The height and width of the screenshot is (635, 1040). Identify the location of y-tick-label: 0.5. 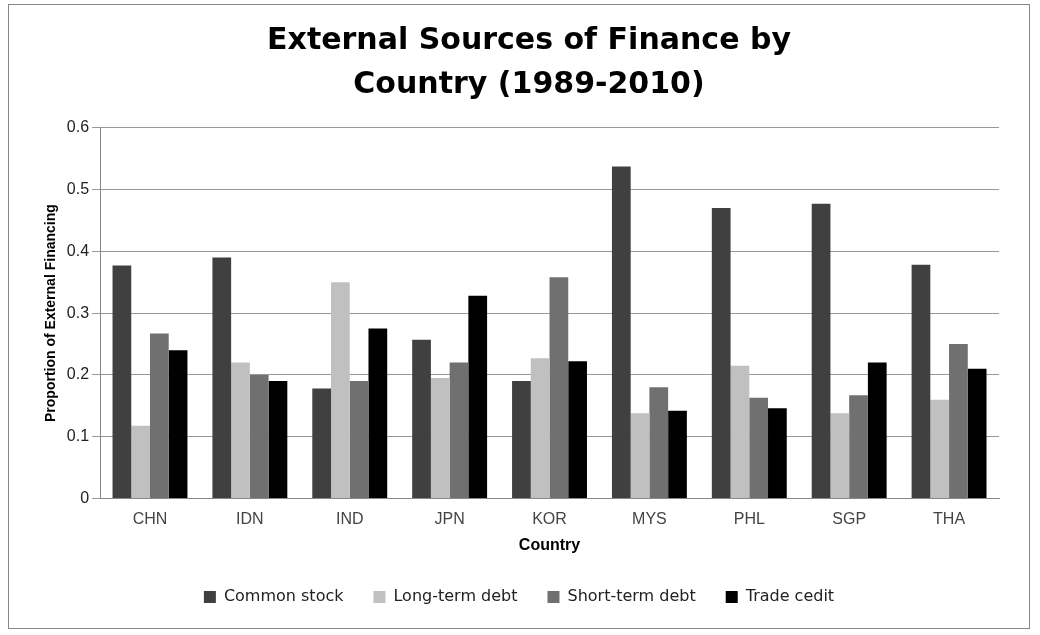
(78, 188).